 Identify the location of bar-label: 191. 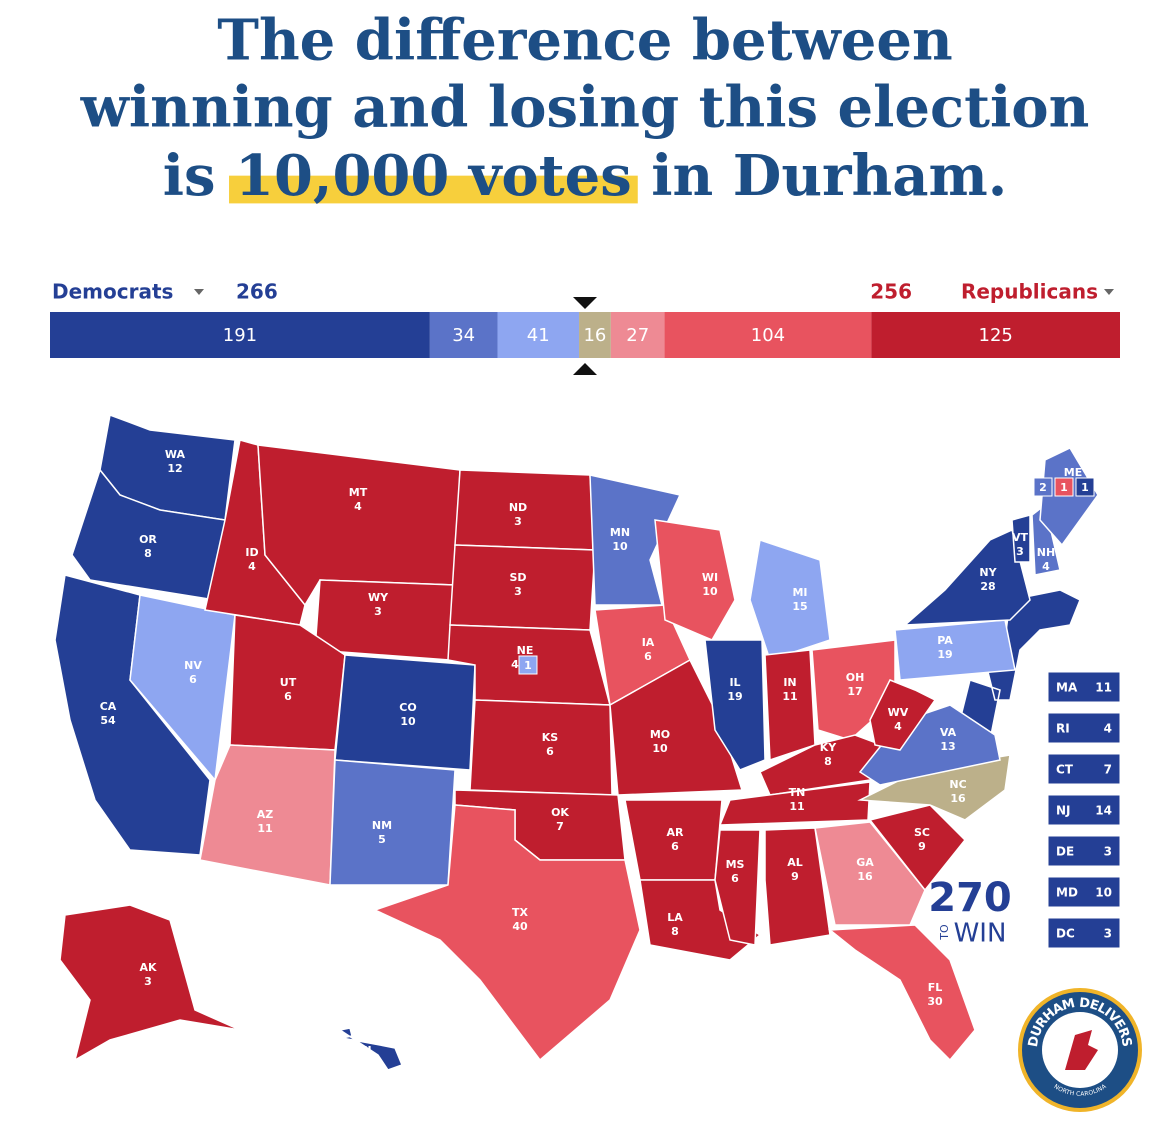
(240, 335).